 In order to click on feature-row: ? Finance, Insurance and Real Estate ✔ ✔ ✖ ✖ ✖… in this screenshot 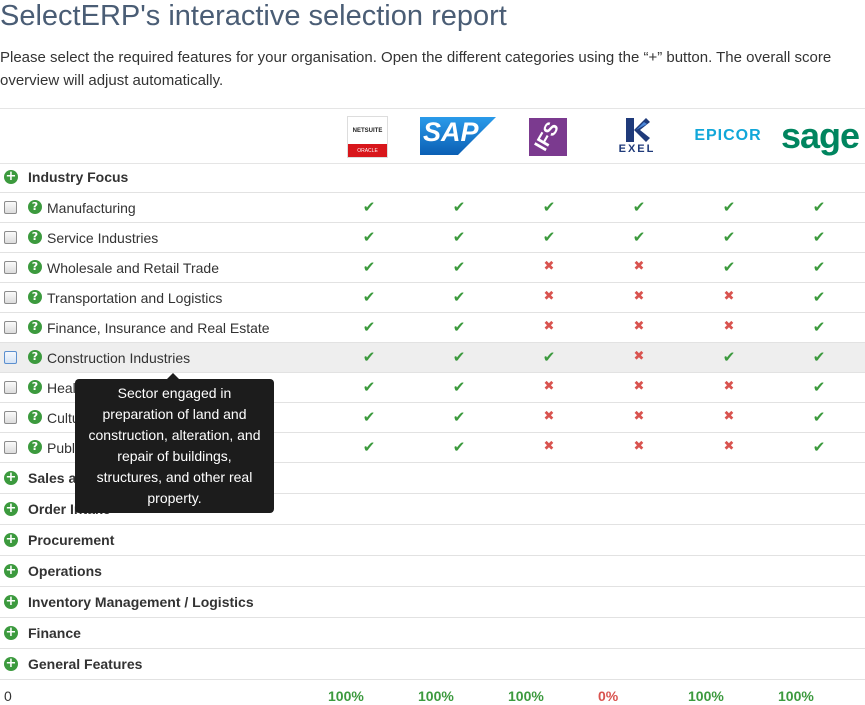, I will do `click(432, 328)`.